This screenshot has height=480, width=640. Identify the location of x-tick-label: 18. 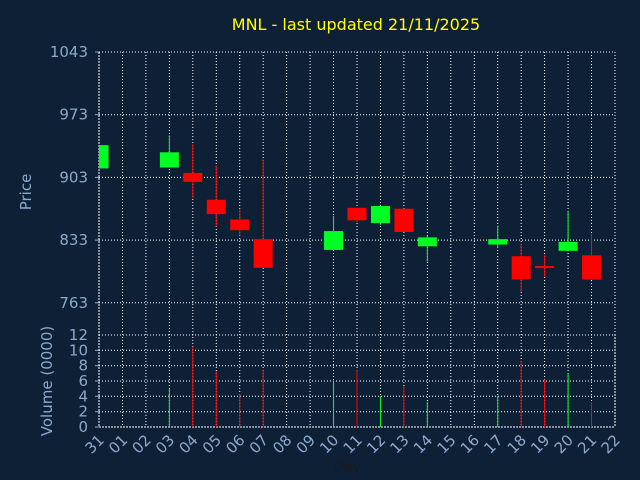
(517, 444).